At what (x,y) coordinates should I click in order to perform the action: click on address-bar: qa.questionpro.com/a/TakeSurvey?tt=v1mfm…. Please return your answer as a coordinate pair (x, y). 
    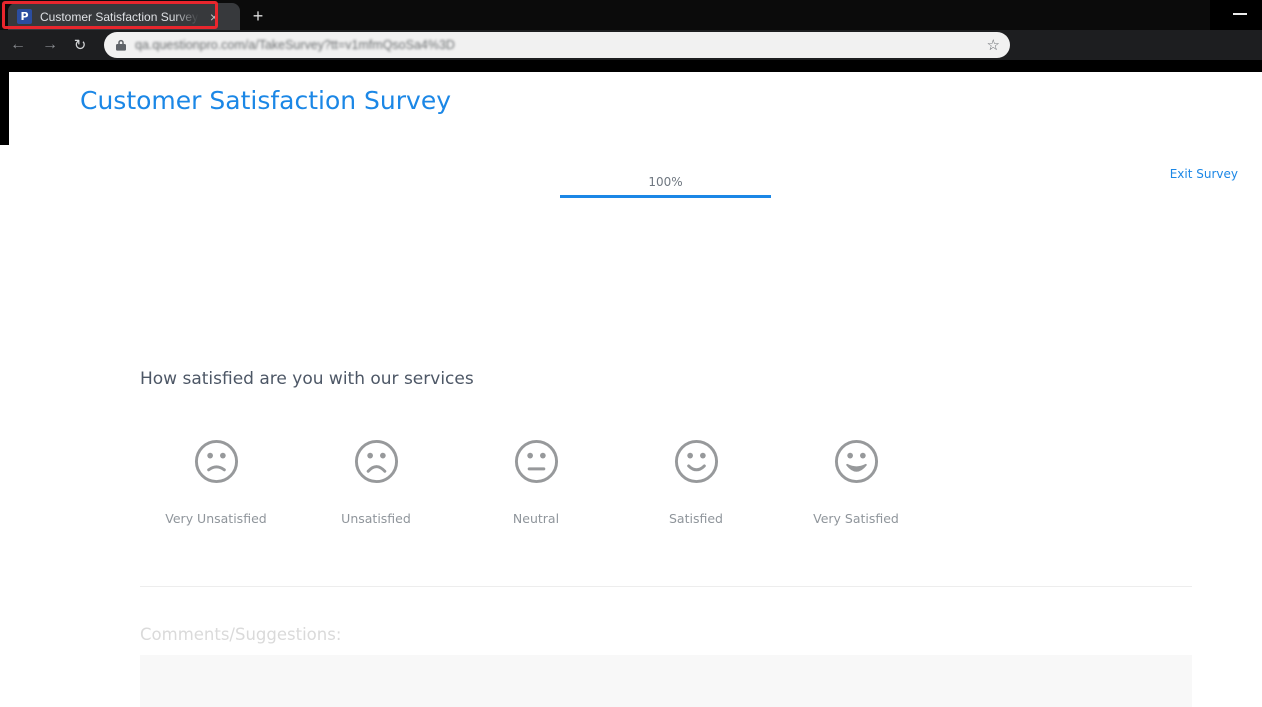
    Looking at the image, I should click on (557, 45).